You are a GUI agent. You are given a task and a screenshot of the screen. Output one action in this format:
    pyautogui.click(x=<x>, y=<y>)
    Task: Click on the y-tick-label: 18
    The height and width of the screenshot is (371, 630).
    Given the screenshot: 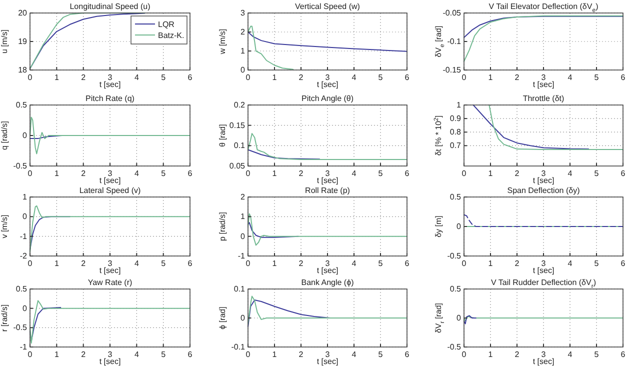 What is the action you would take?
    pyautogui.click(x=23, y=70)
    